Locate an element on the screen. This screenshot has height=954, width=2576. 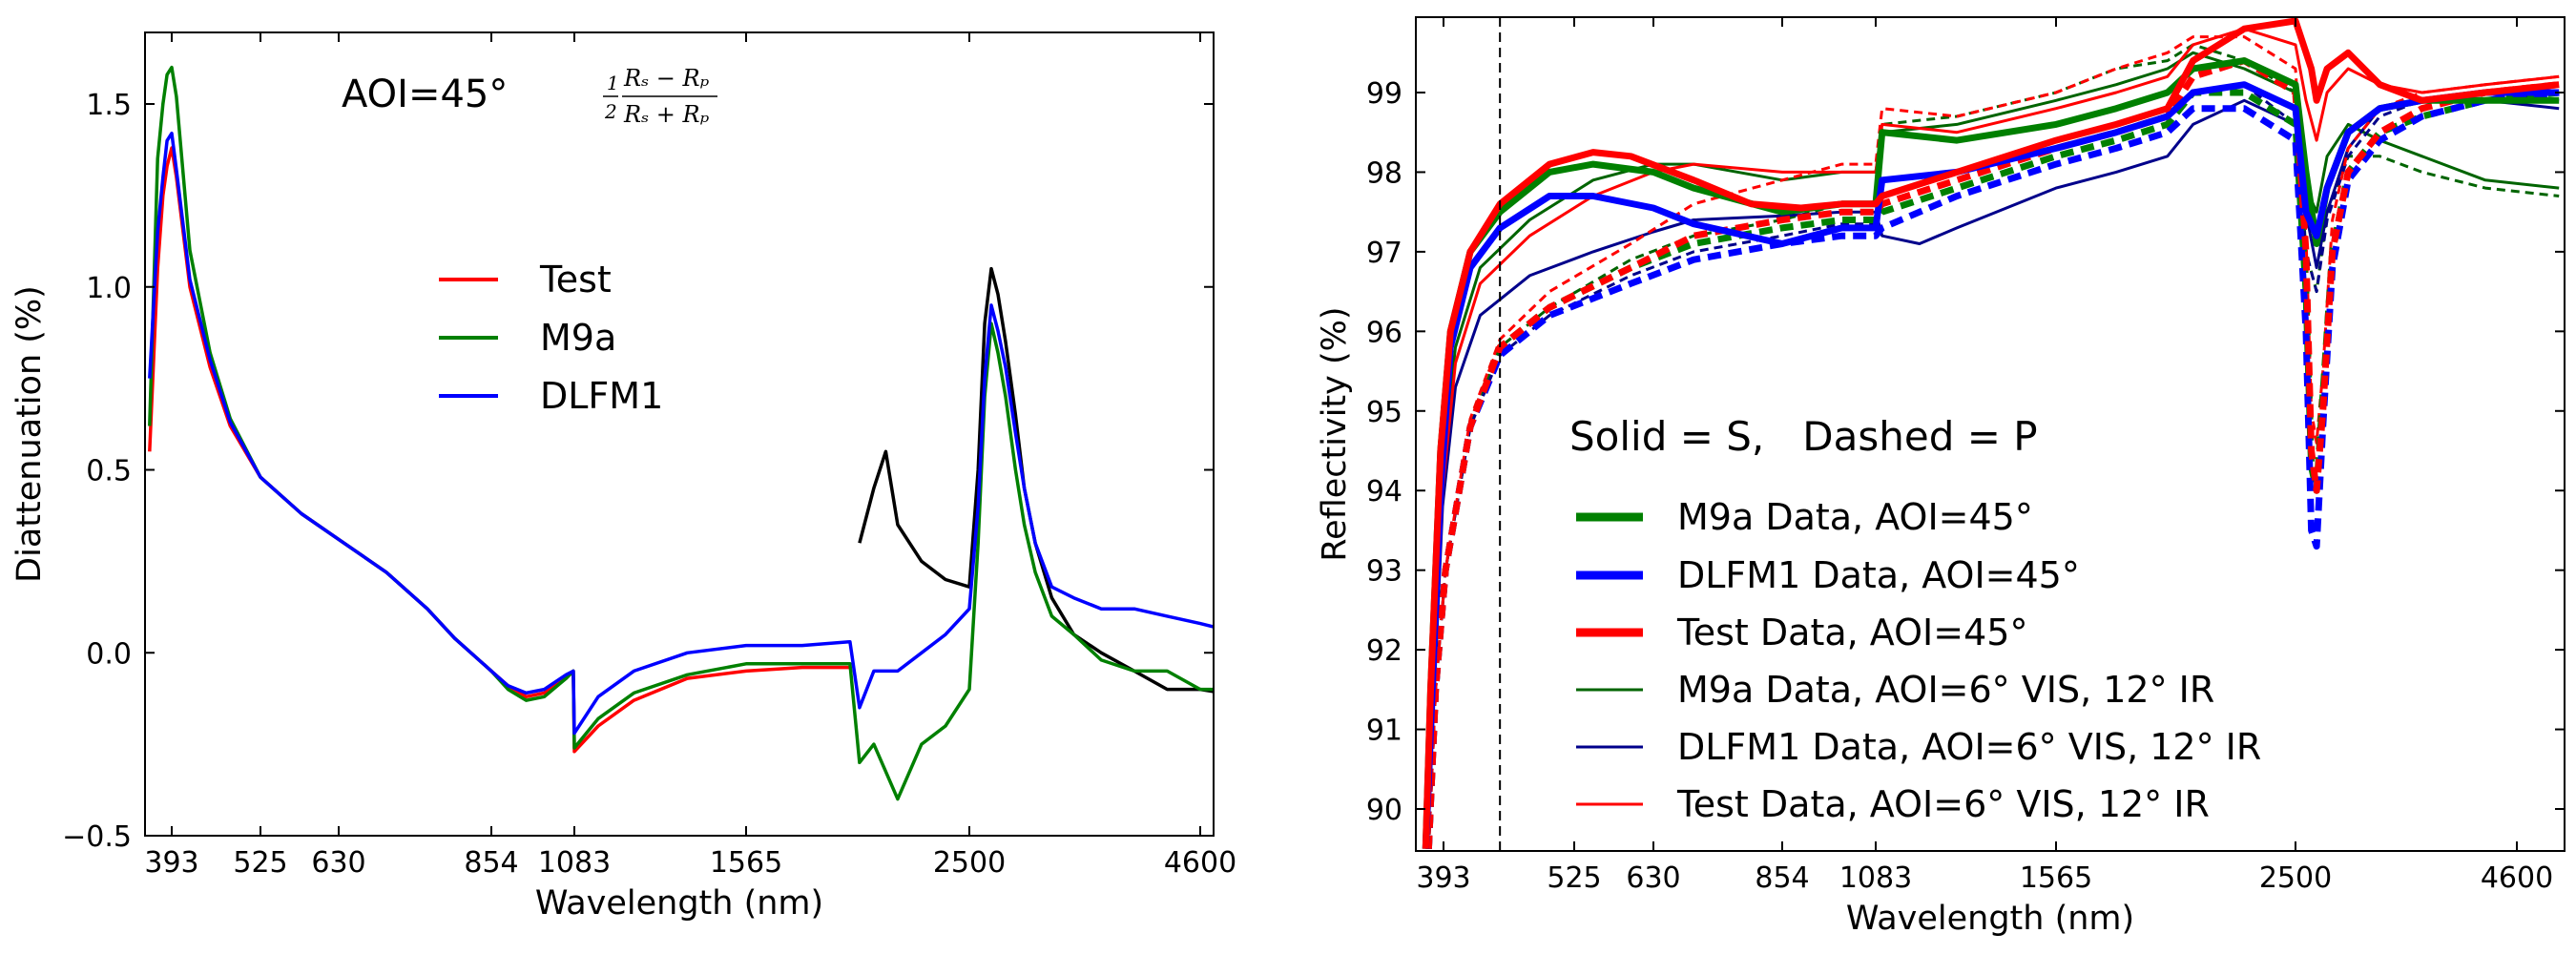
diattenuation-x-axis-label: Wavelength (nm) is located at coordinates (679, 903).